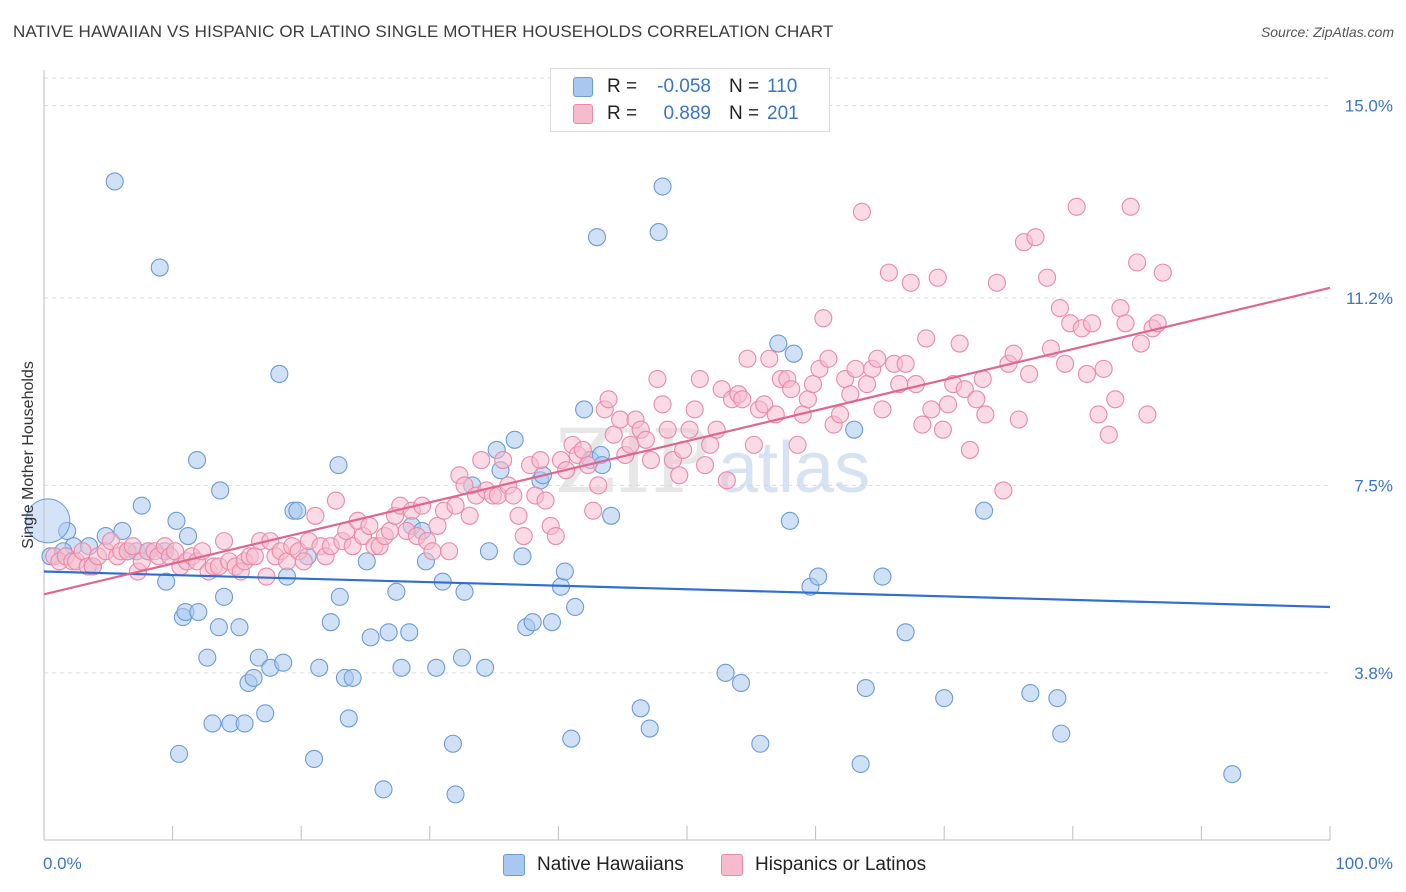 The width and height of the screenshot is (1406, 892). Describe the element at coordinates (28, 455) in the screenshot. I see `y-axis-label: Single Mother Households` at that location.